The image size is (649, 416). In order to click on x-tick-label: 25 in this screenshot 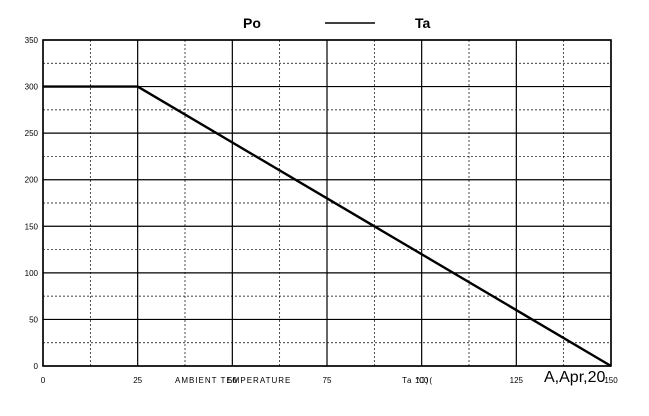, I will do `click(137, 380)`.